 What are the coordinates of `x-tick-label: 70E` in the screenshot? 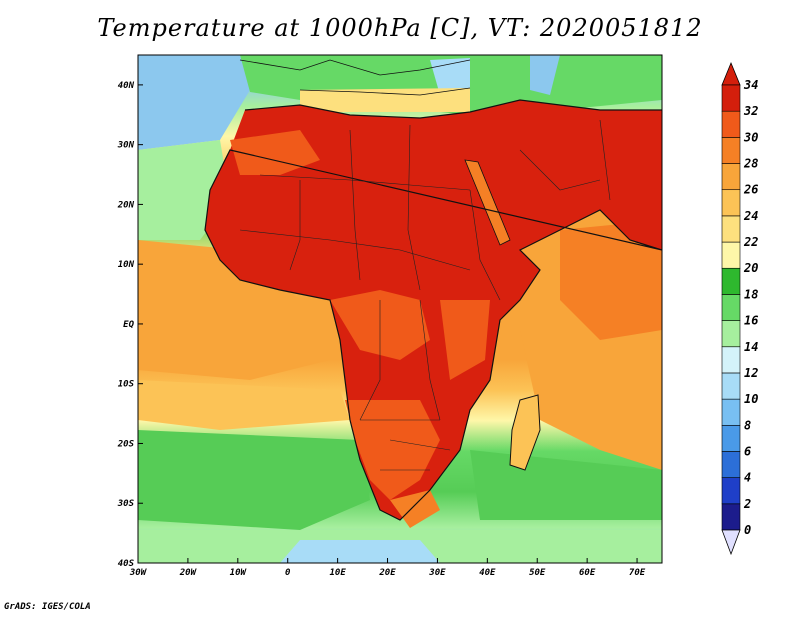 It's located at (637, 573).